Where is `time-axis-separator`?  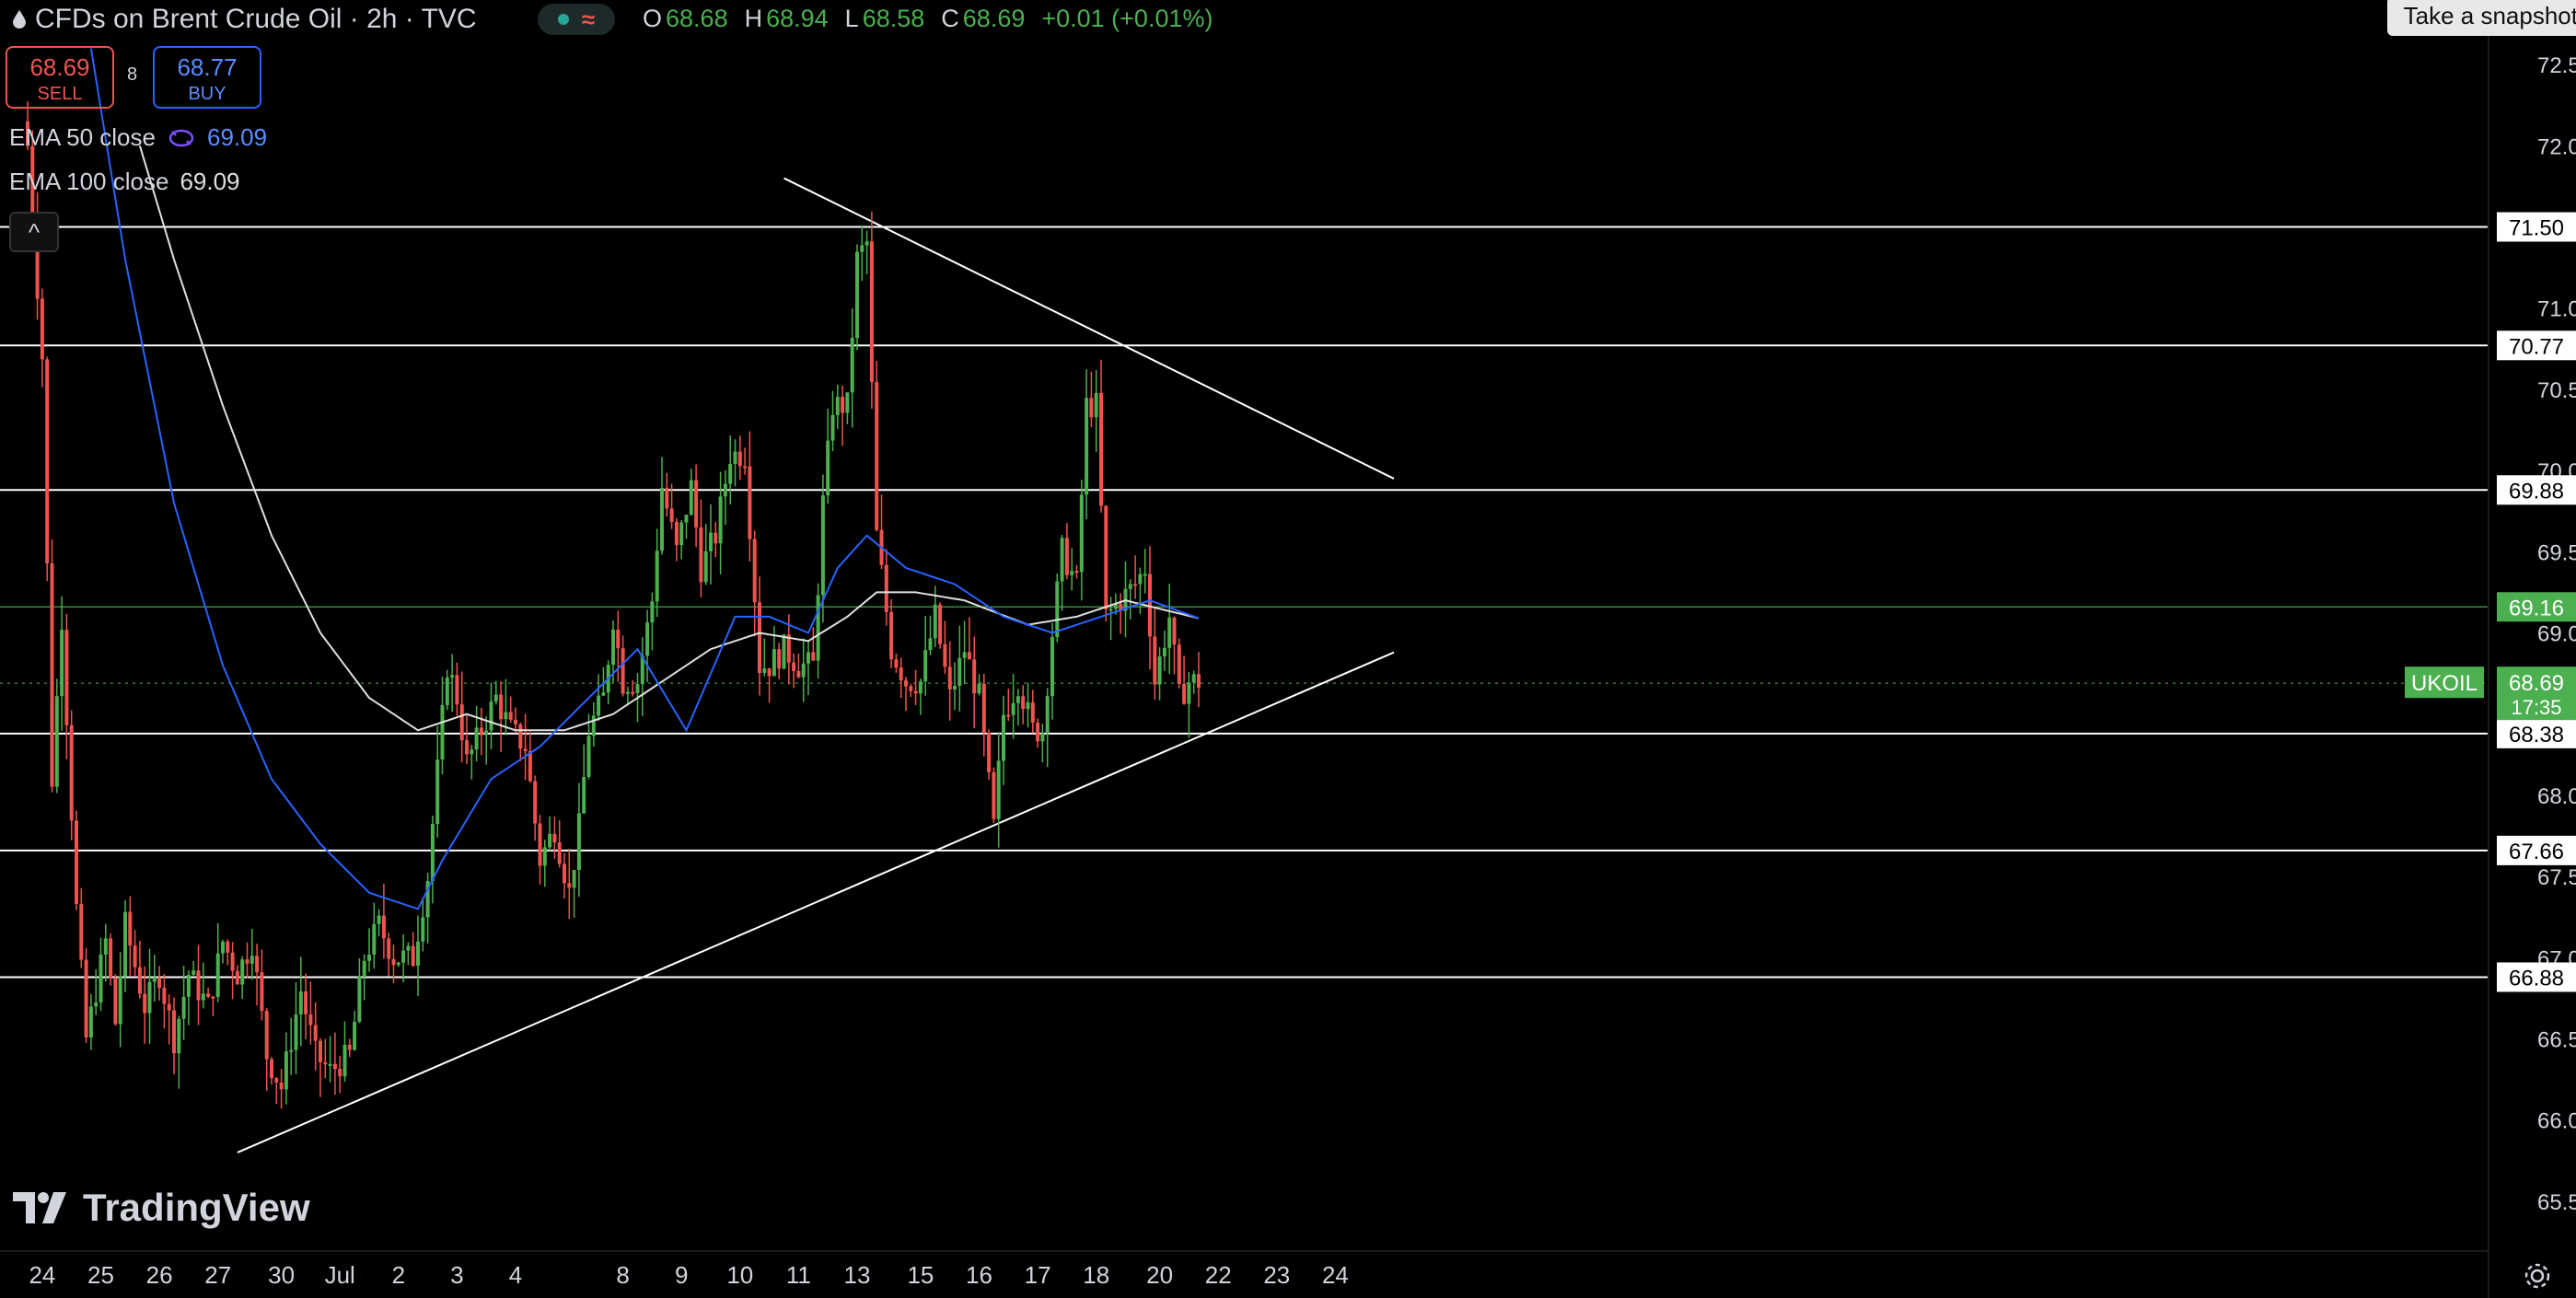 time-axis-separator is located at coordinates (1244, 1251).